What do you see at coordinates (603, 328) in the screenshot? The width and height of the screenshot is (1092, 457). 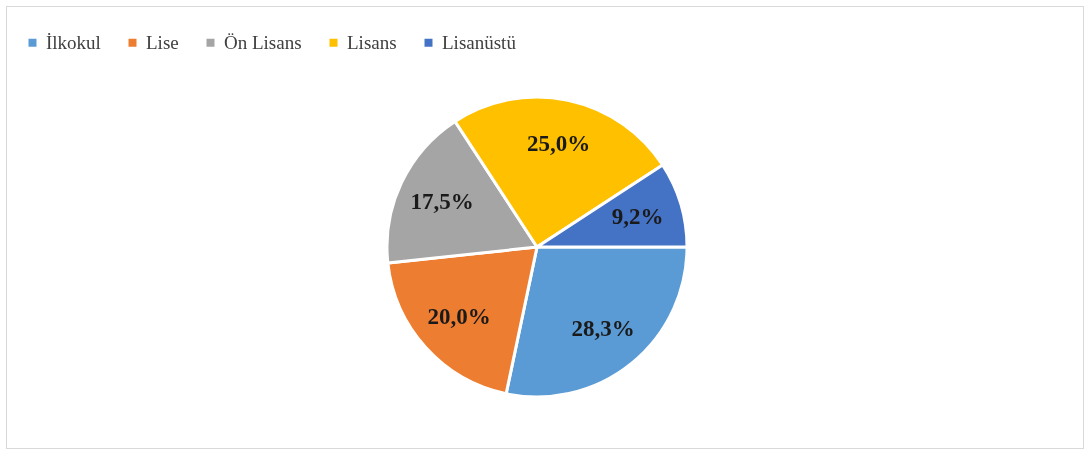 I see `data-label: 28,3%` at bounding box center [603, 328].